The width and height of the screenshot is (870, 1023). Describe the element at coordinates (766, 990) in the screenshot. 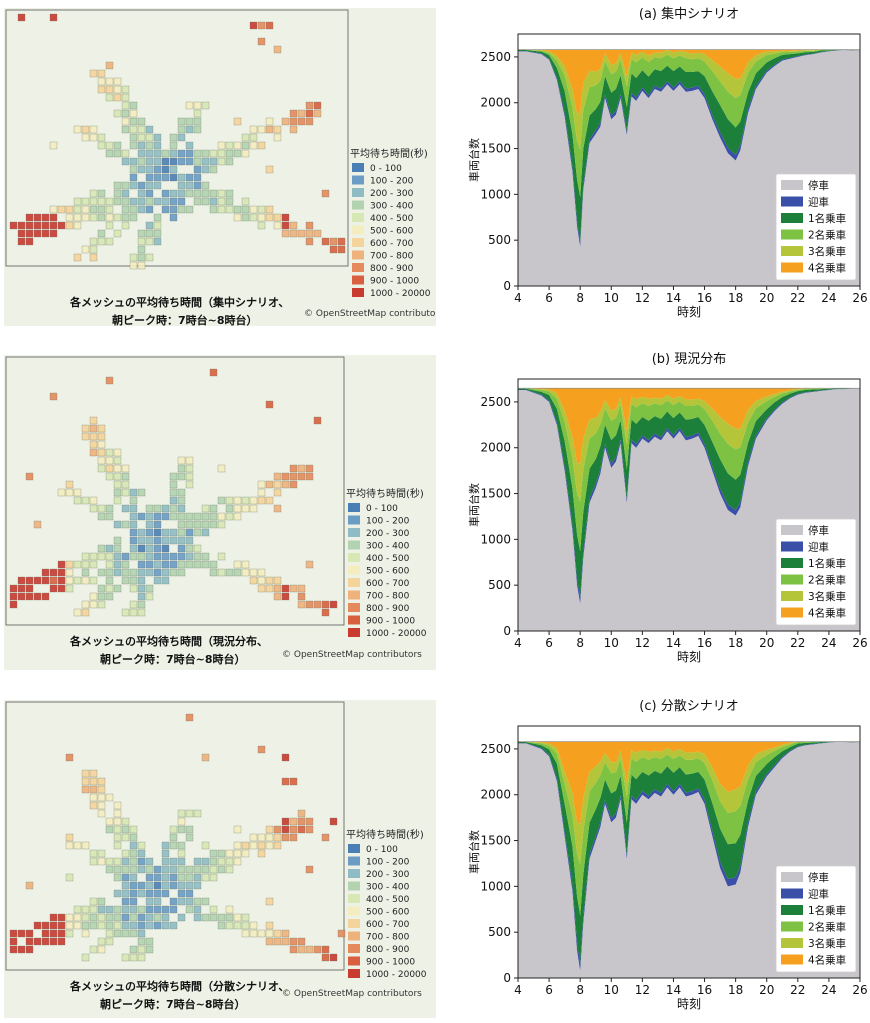

I see `x-tick-label: 20` at that location.